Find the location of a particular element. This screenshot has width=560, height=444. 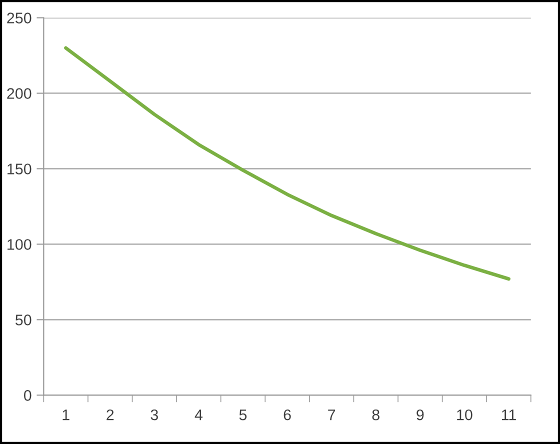

x-tick-label: 2 is located at coordinates (110, 414).